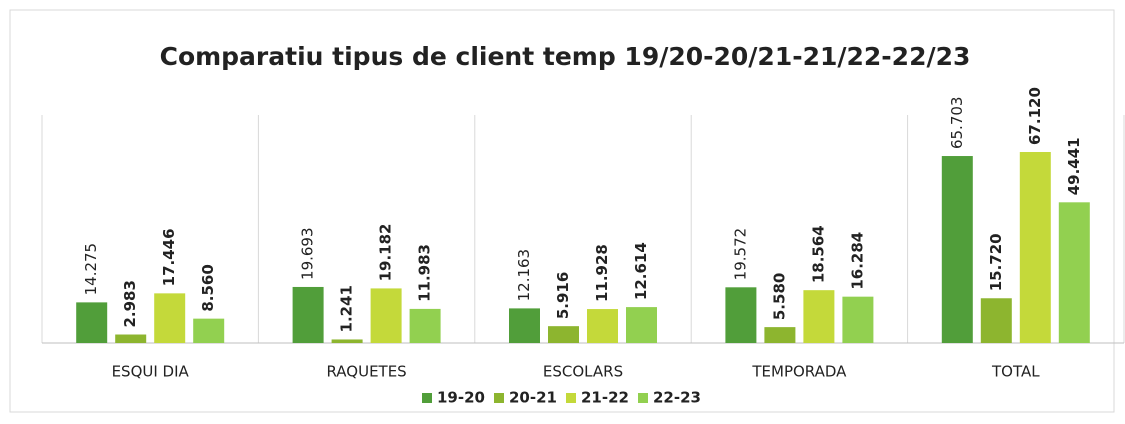 The width and height of the screenshot is (1125, 424). I want to click on data-label: 16.284, so click(857, 261).